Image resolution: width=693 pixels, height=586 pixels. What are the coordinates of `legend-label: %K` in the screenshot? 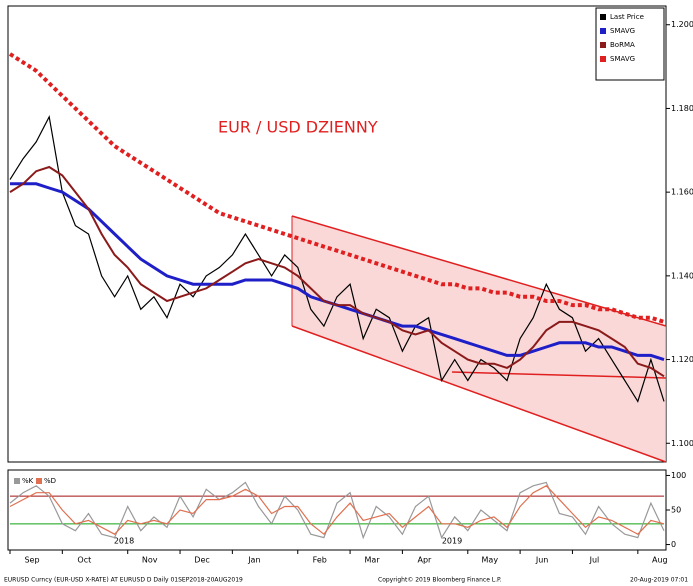 It's located at (28, 481).